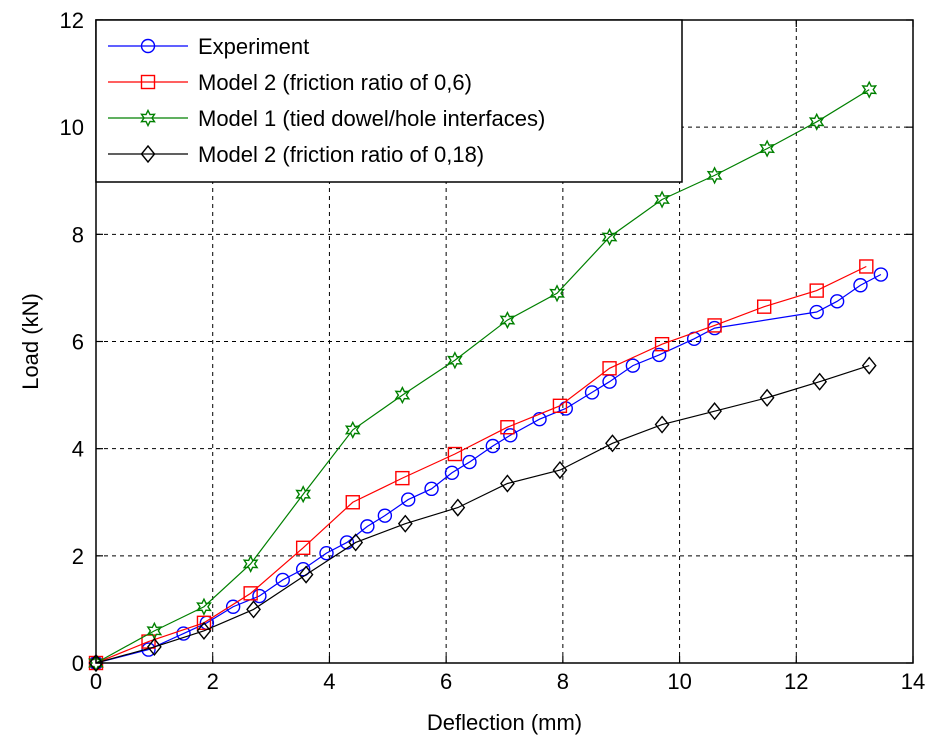 The image size is (931, 742). Describe the element at coordinates (78, 449) in the screenshot. I see `y-tick-label: 4` at that location.